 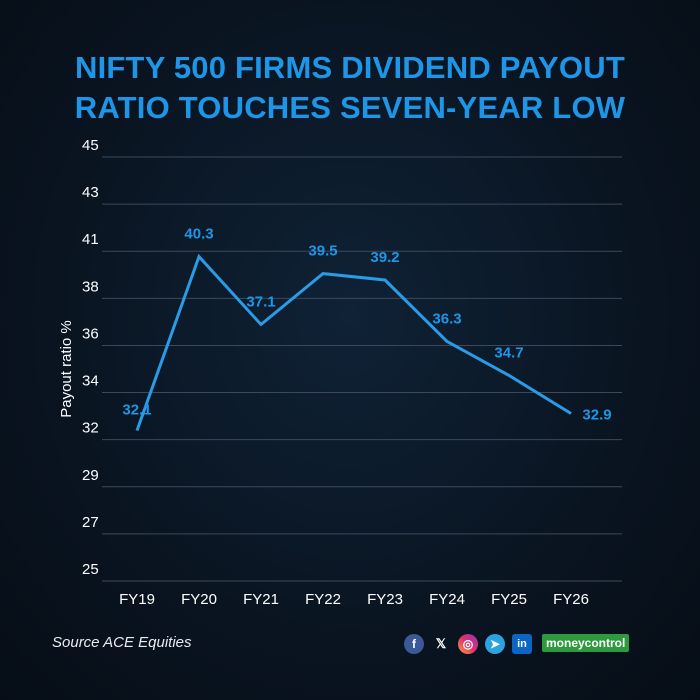 What do you see at coordinates (323, 599) in the screenshot?
I see `x-tick-label: FY22` at bounding box center [323, 599].